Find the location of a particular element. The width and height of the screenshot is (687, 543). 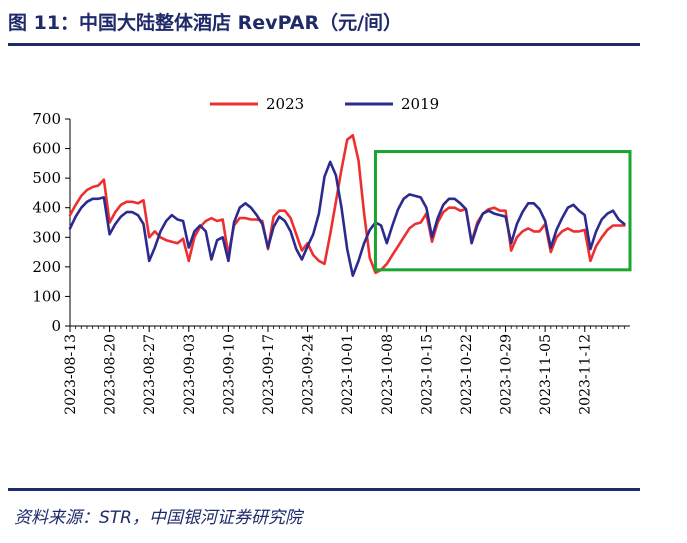

legend-label-2023: 2023 is located at coordinates (285, 104).